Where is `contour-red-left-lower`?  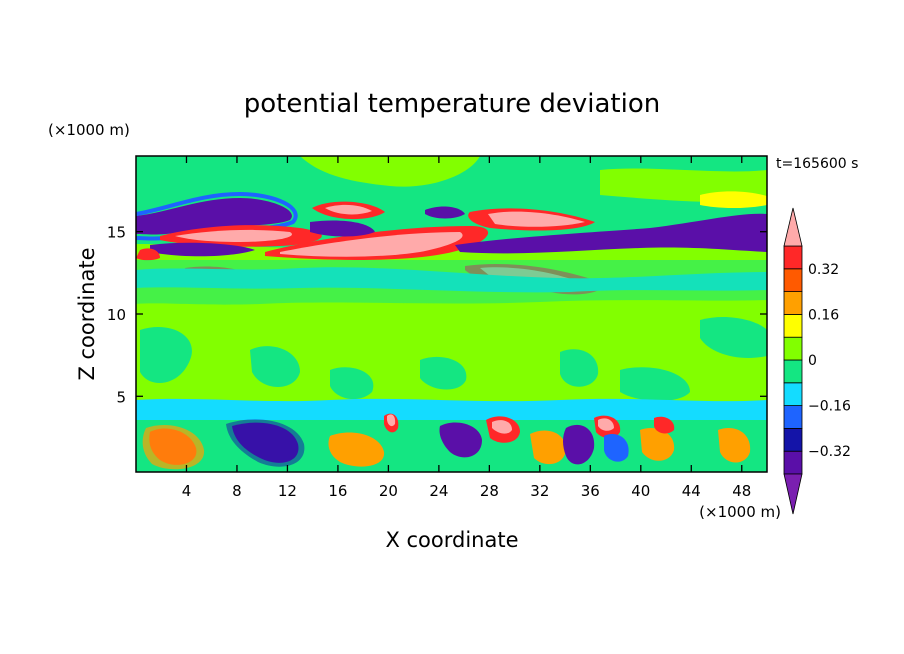
contour-red-left-lower is located at coordinates (148, 254).